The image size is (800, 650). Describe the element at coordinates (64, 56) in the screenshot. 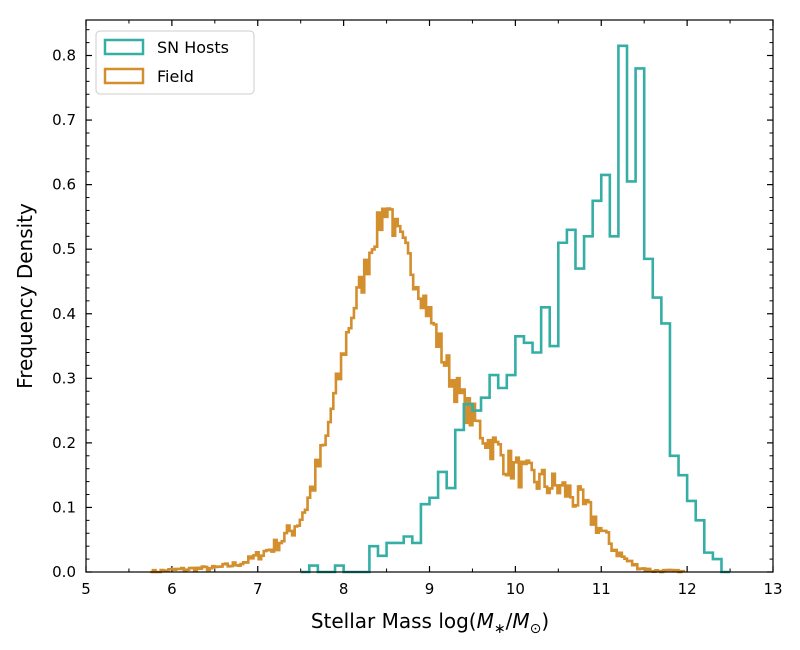

I see `y-tick-label: 0.8` at that location.